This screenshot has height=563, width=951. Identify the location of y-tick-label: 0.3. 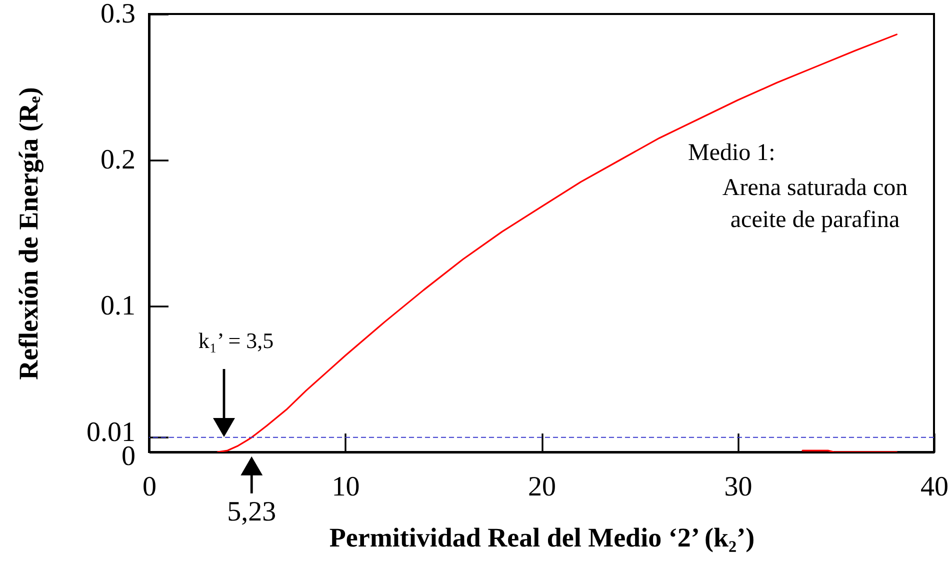
(118, 15).